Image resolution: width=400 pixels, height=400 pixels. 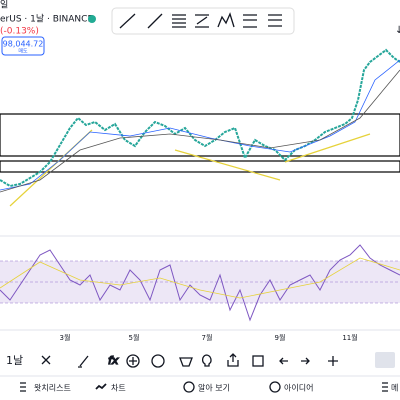 I want to click on symbol: erUS · 1날 · BINANCE, so click(x=46, y=19).